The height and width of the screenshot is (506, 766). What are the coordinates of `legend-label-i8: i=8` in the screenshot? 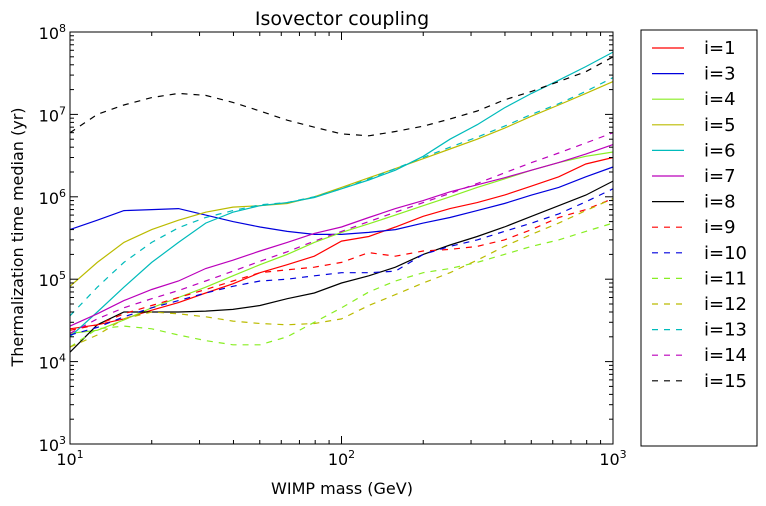 It's located at (720, 202).